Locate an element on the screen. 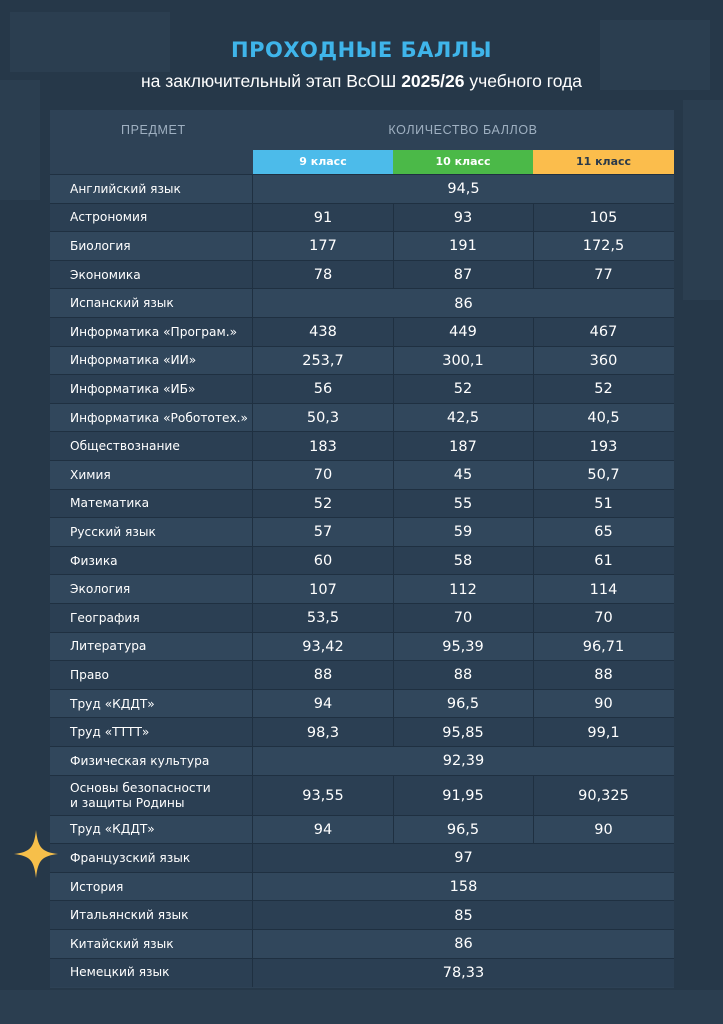 This screenshot has height=1024, width=723. score-grade-9: 52 is located at coordinates (323, 503).